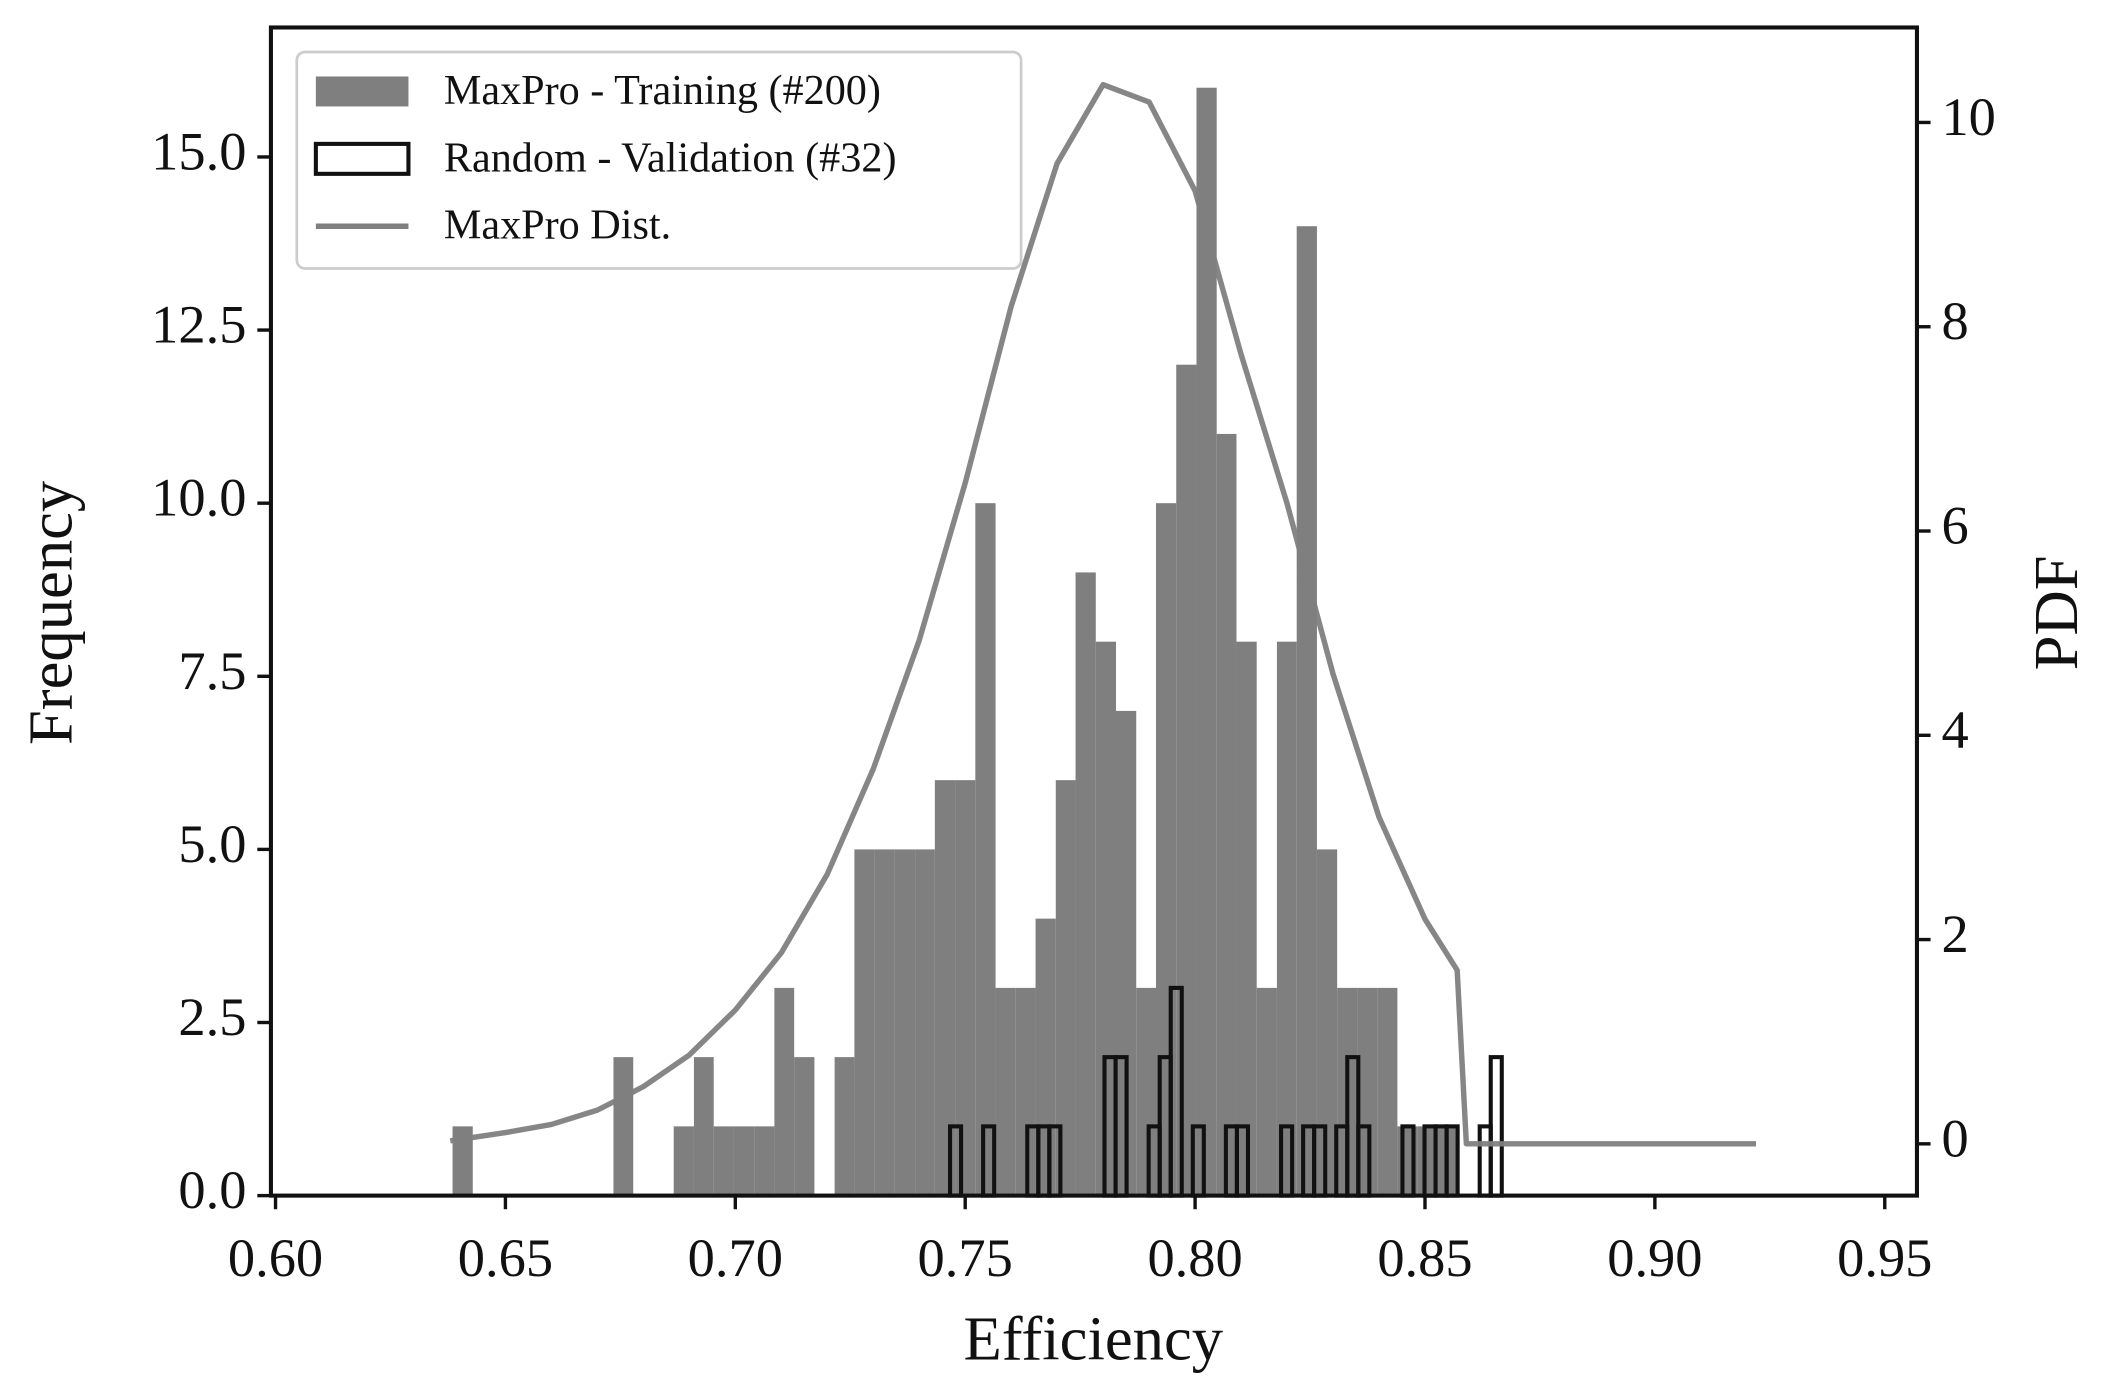  I want to click on x-tick-label: 0.65, so click(505, 1257).